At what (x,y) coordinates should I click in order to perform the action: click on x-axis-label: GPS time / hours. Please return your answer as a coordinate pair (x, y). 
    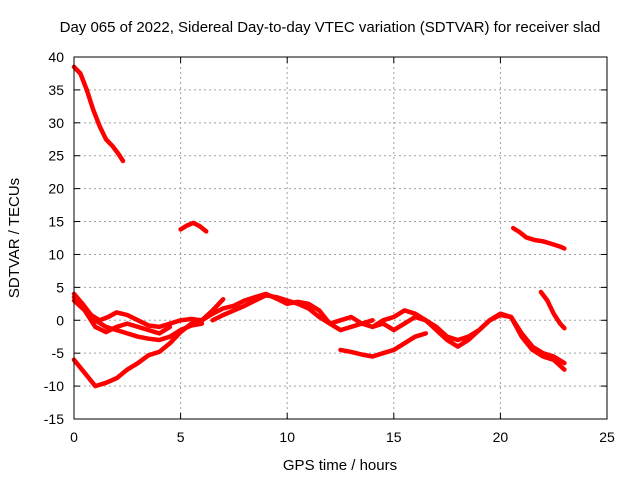
    Looking at the image, I should click on (340, 465).